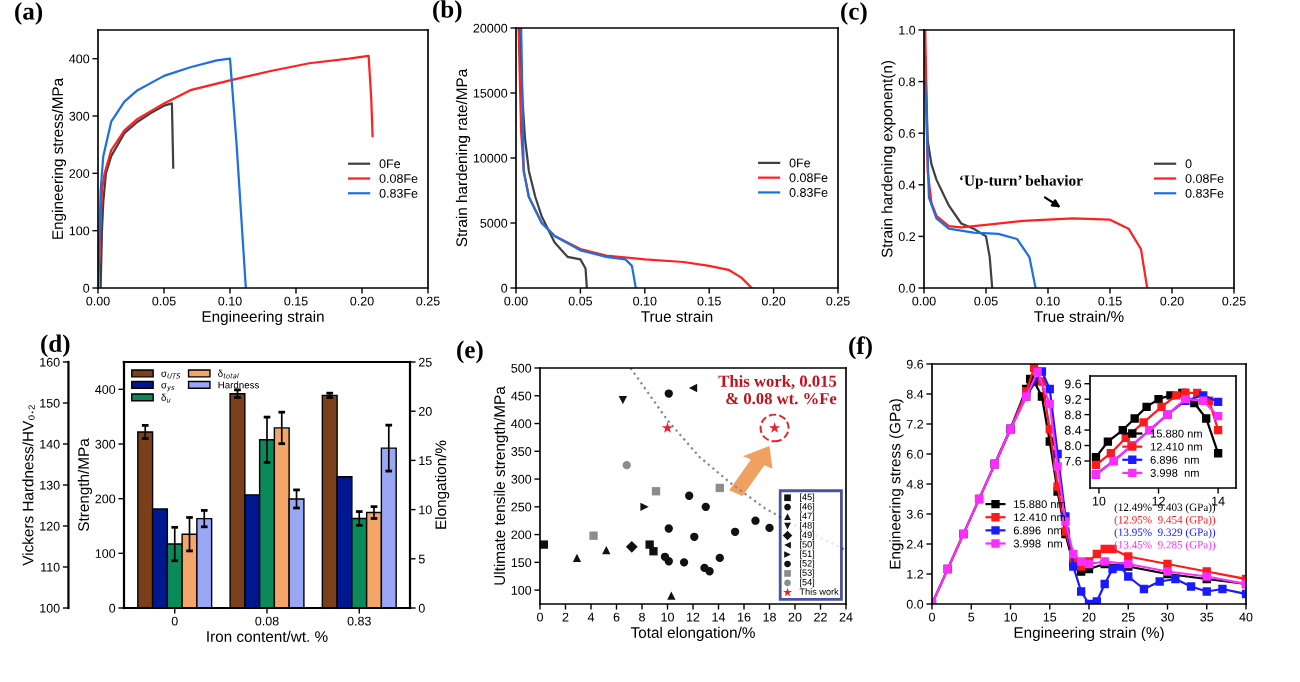 The image size is (1300, 682). Describe the element at coordinates (854, 13) in the screenshot. I see `chart-title: (c)` at that location.